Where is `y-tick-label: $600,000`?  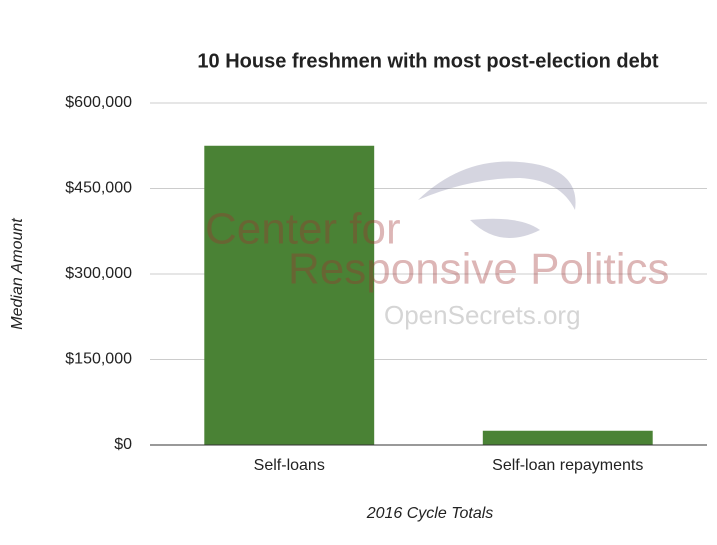
y-tick-label: $600,000 is located at coordinates (98, 102).